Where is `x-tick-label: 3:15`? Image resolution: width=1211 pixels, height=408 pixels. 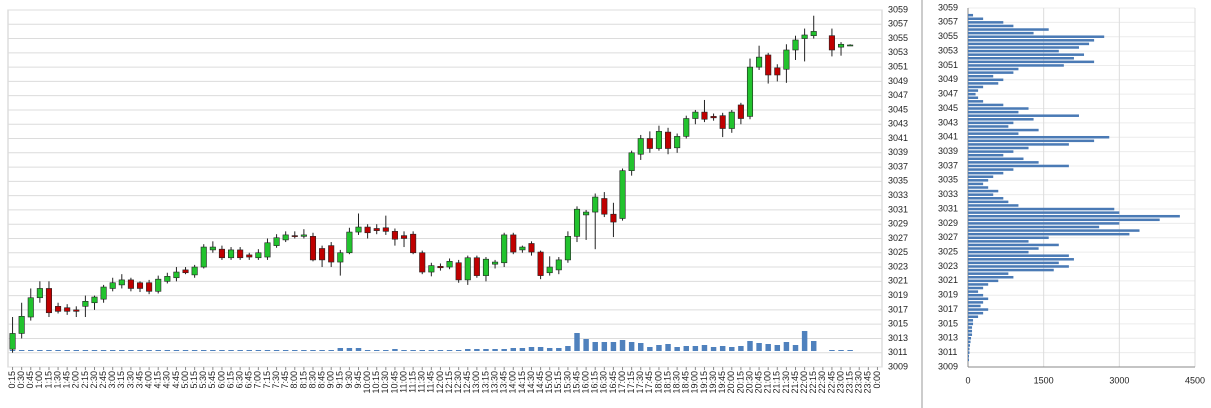
x-tick-label: 3:15 is located at coordinates (121, 380).